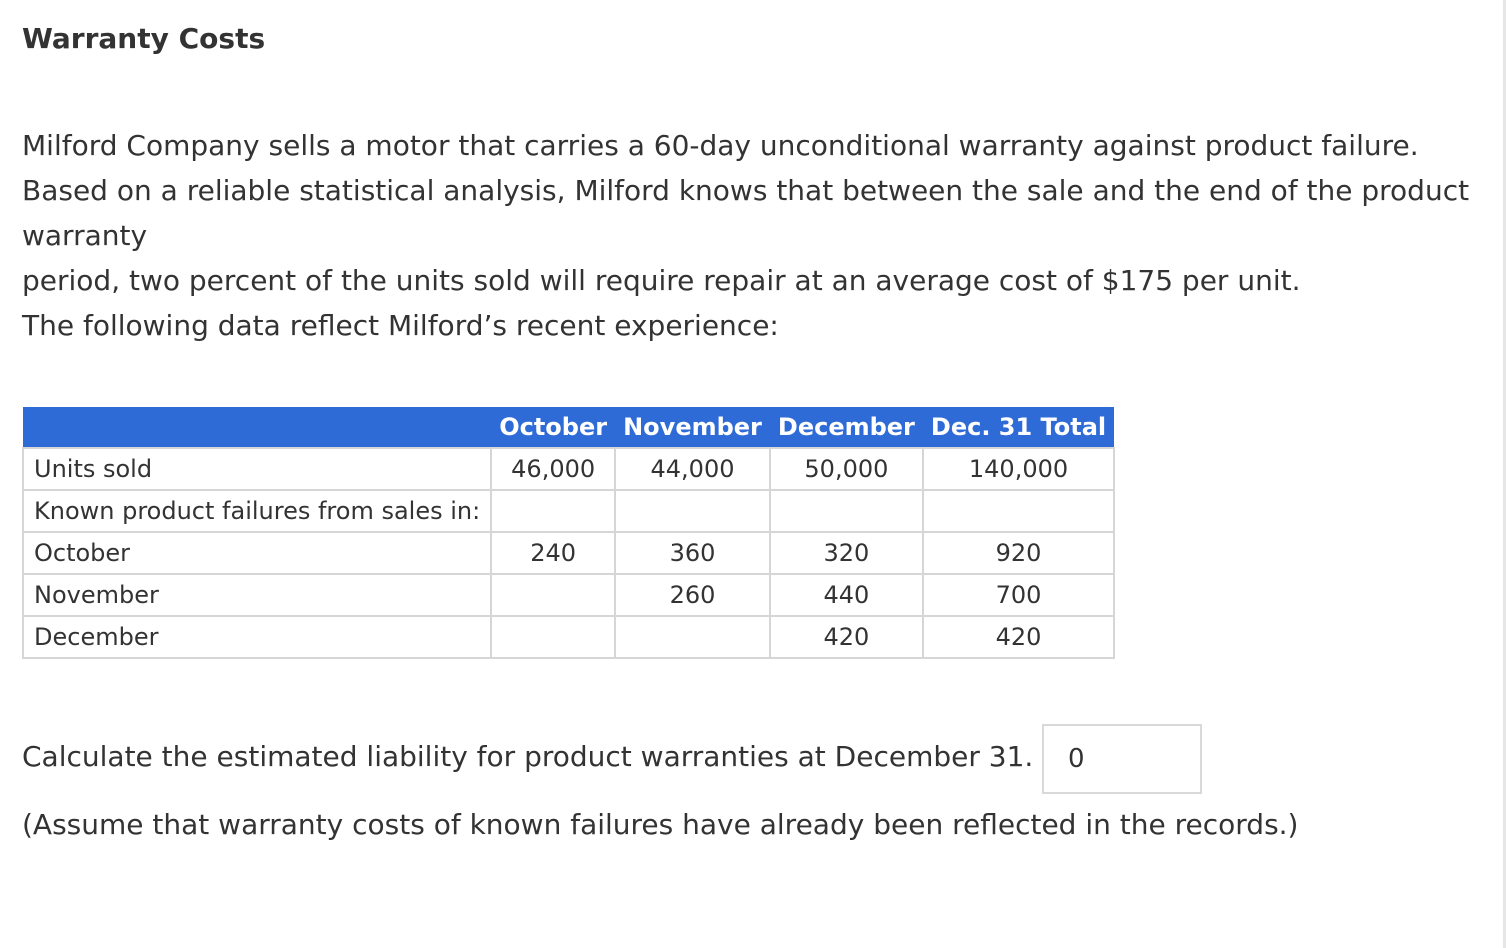  What do you see at coordinates (692, 469) in the screenshot?
I see `table-cell: 44,000` at bounding box center [692, 469].